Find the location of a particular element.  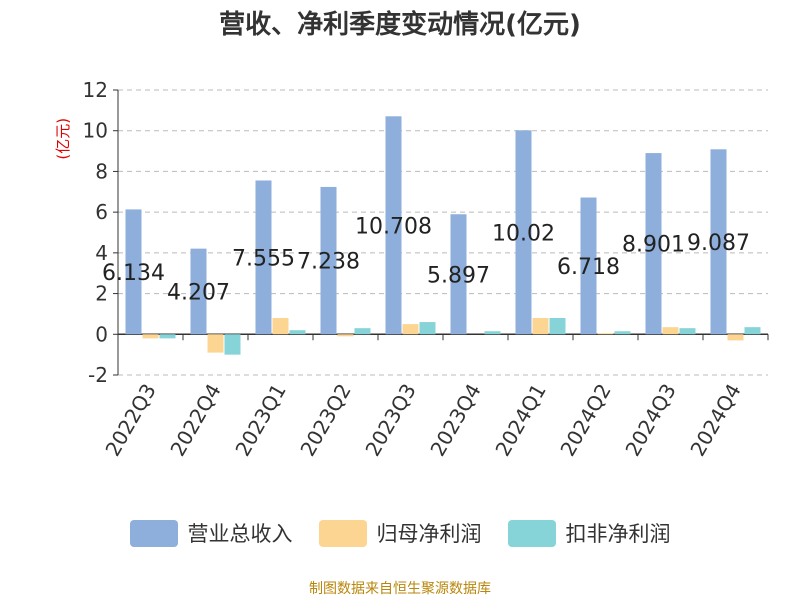

legend-label: 营业总收入 is located at coordinates (240, 534).